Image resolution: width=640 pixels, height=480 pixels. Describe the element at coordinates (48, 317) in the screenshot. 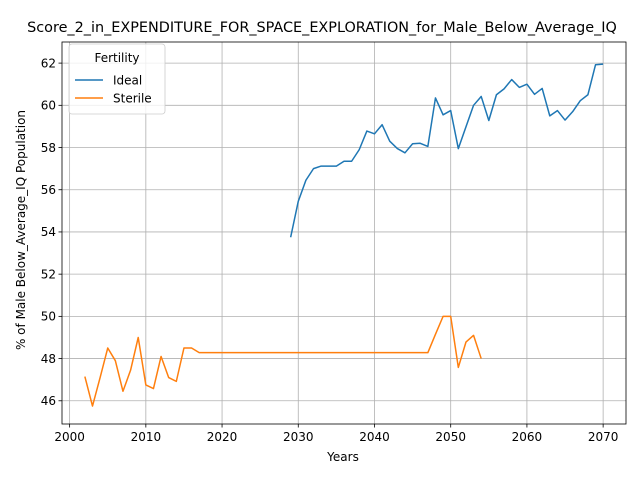

I see `y-tick-label: 50` at that location.